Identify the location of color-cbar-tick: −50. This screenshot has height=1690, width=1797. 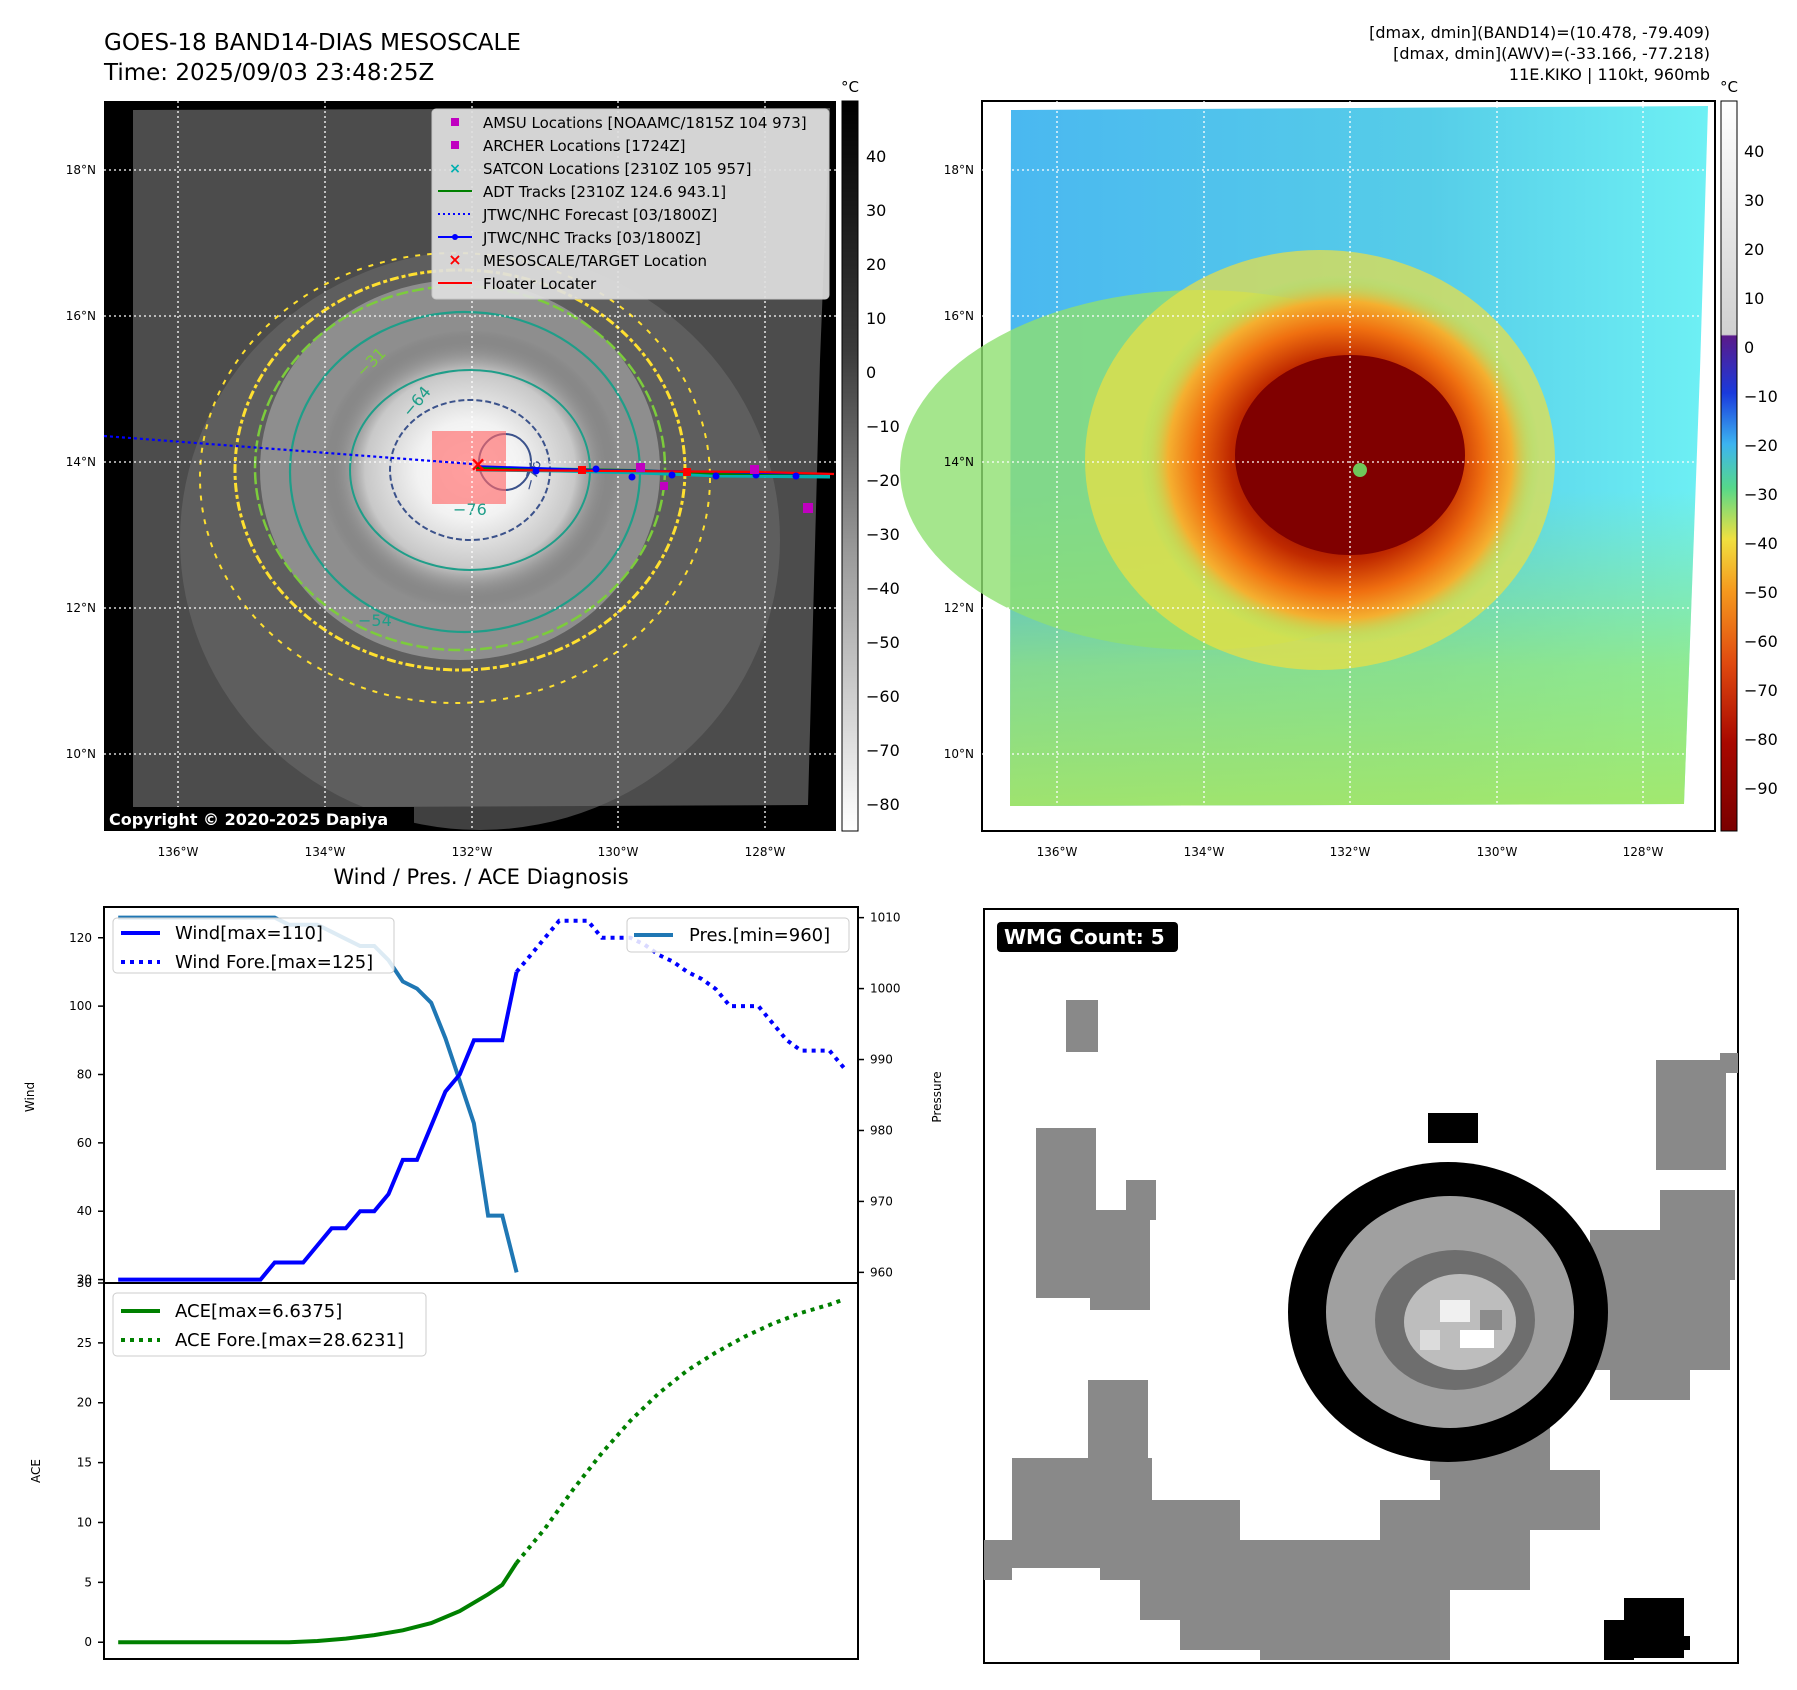
(1761, 592).